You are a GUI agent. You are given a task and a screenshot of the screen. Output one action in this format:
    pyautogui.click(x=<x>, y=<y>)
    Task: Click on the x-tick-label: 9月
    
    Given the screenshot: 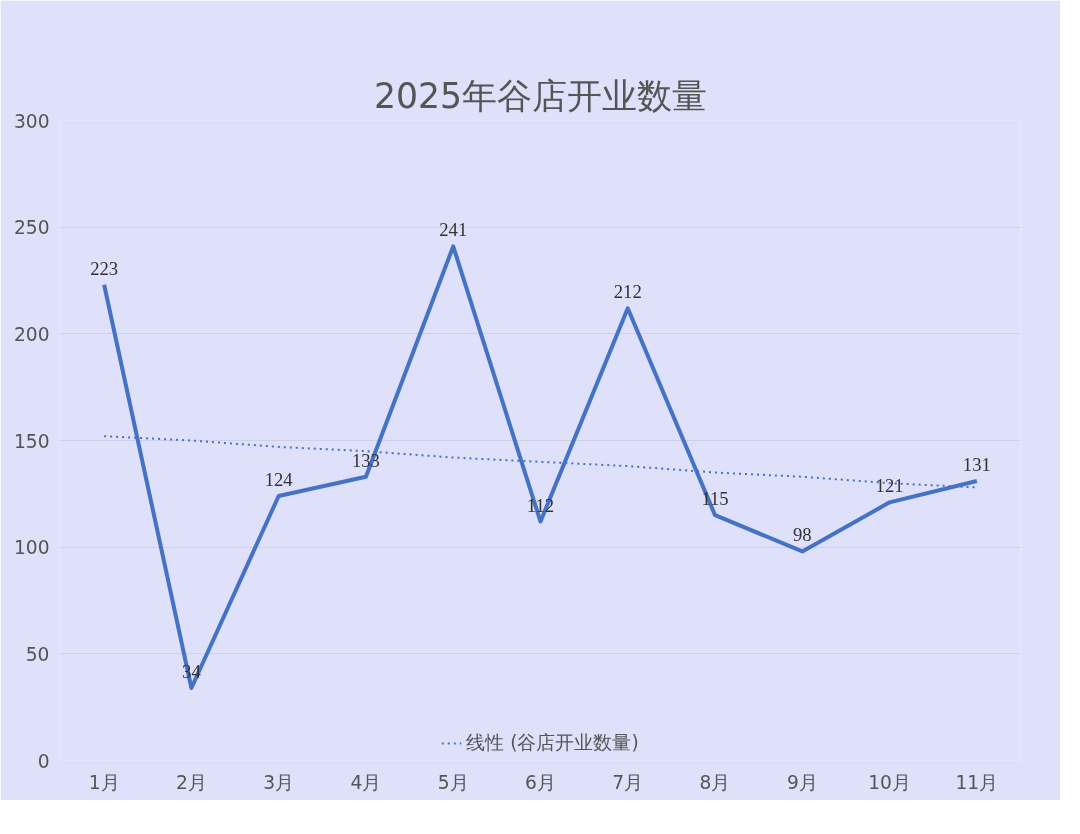 What is the action you would take?
    pyautogui.click(x=802, y=782)
    